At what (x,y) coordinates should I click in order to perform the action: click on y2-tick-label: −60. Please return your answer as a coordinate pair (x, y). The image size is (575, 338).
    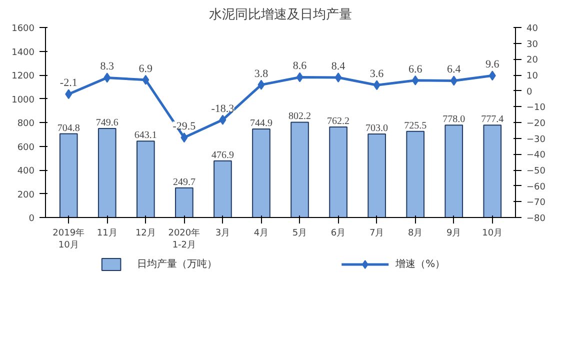
    Looking at the image, I should click on (536, 187).